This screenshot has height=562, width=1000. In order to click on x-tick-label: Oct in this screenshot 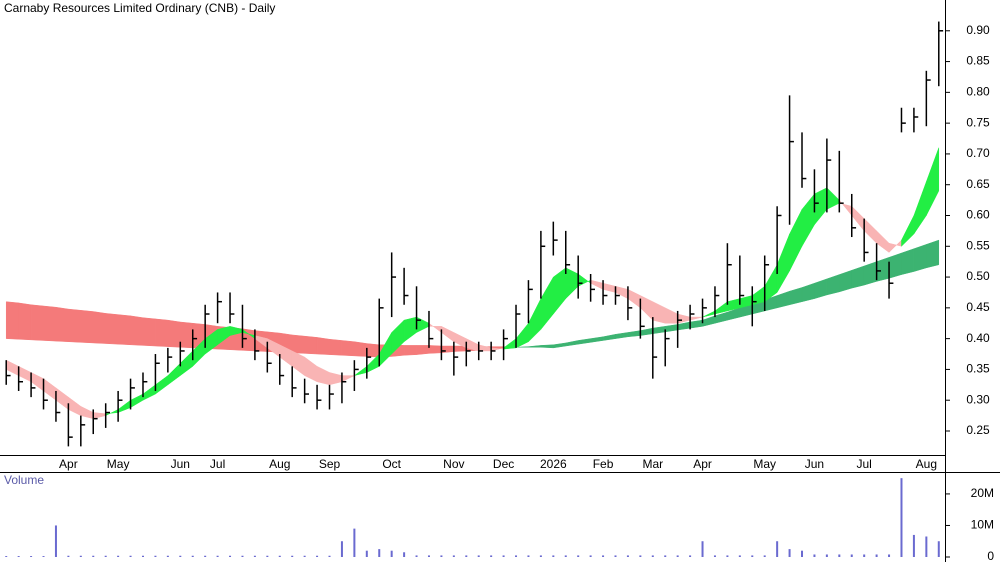, I will do `click(391, 464)`.